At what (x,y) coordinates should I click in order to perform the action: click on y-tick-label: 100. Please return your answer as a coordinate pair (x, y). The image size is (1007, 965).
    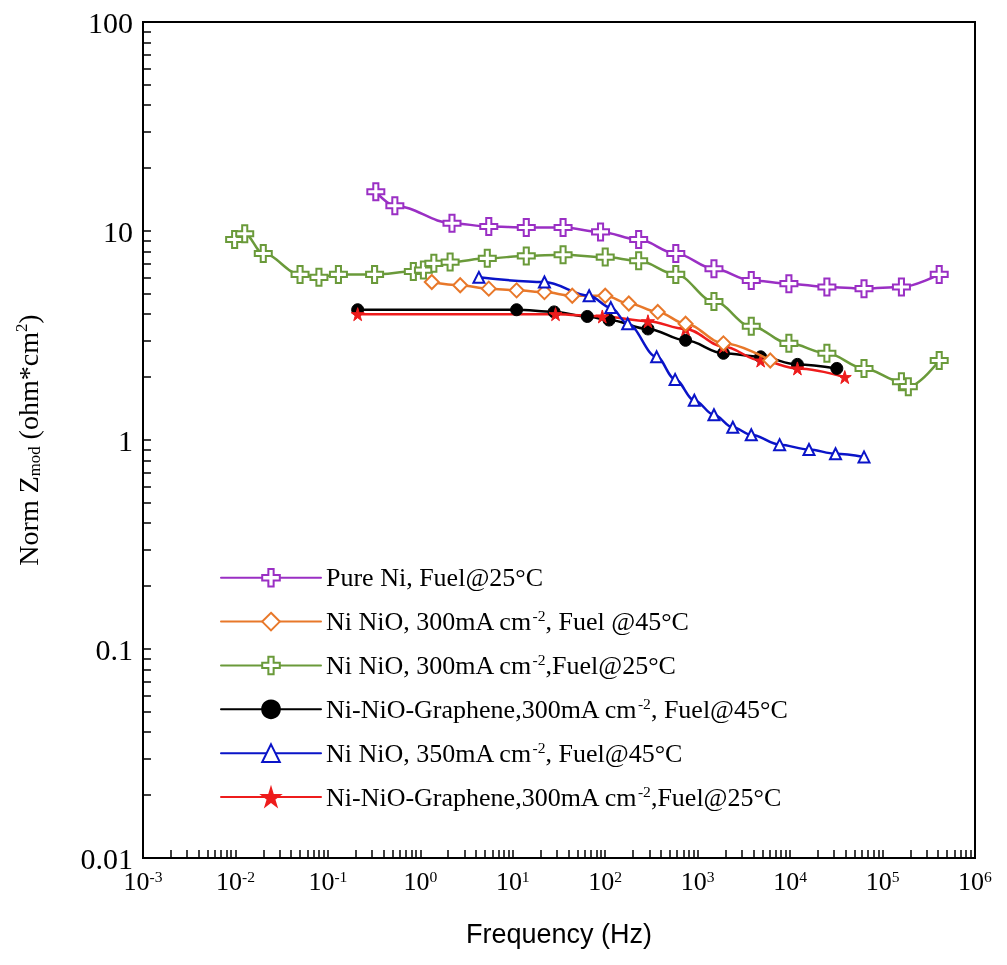
    Looking at the image, I should click on (110, 22).